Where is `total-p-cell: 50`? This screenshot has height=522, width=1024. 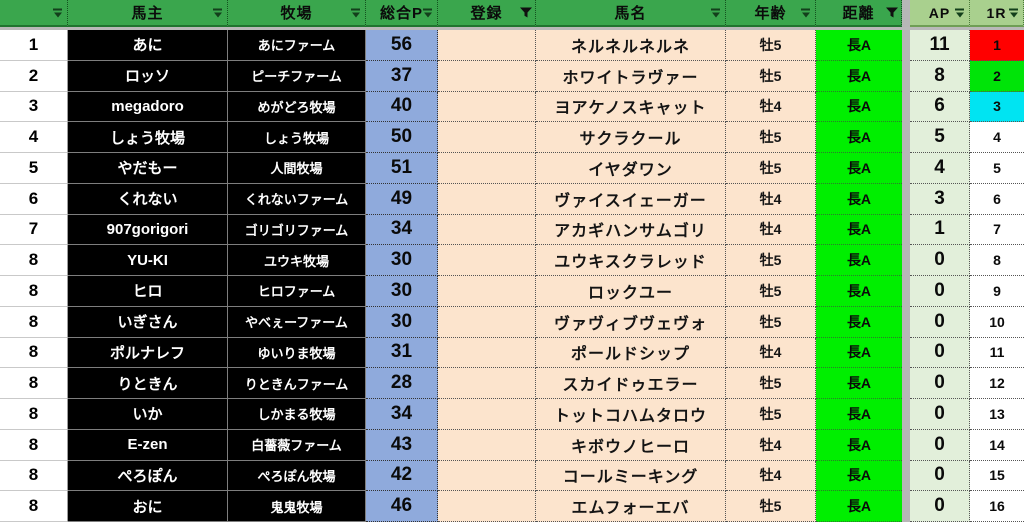 total-p-cell: 50 is located at coordinates (402, 137).